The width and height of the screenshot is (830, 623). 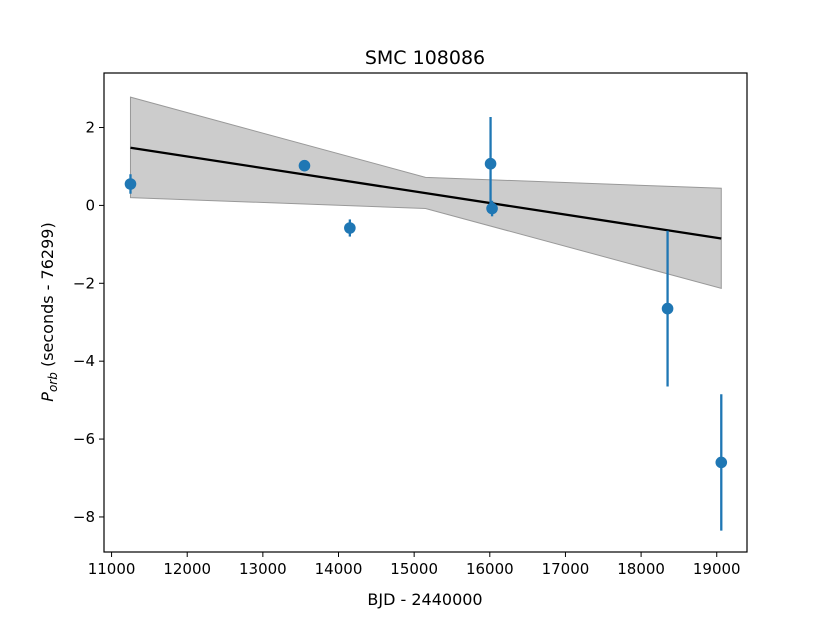 What do you see at coordinates (84, 517) in the screenshot?
I see `y-tick-label: −8` at bounding box center [84, 517].